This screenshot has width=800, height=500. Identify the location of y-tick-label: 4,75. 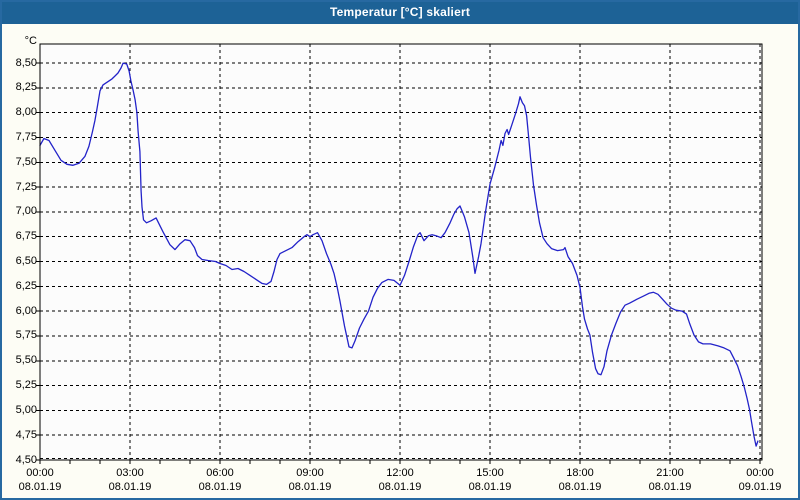
(26, 434).